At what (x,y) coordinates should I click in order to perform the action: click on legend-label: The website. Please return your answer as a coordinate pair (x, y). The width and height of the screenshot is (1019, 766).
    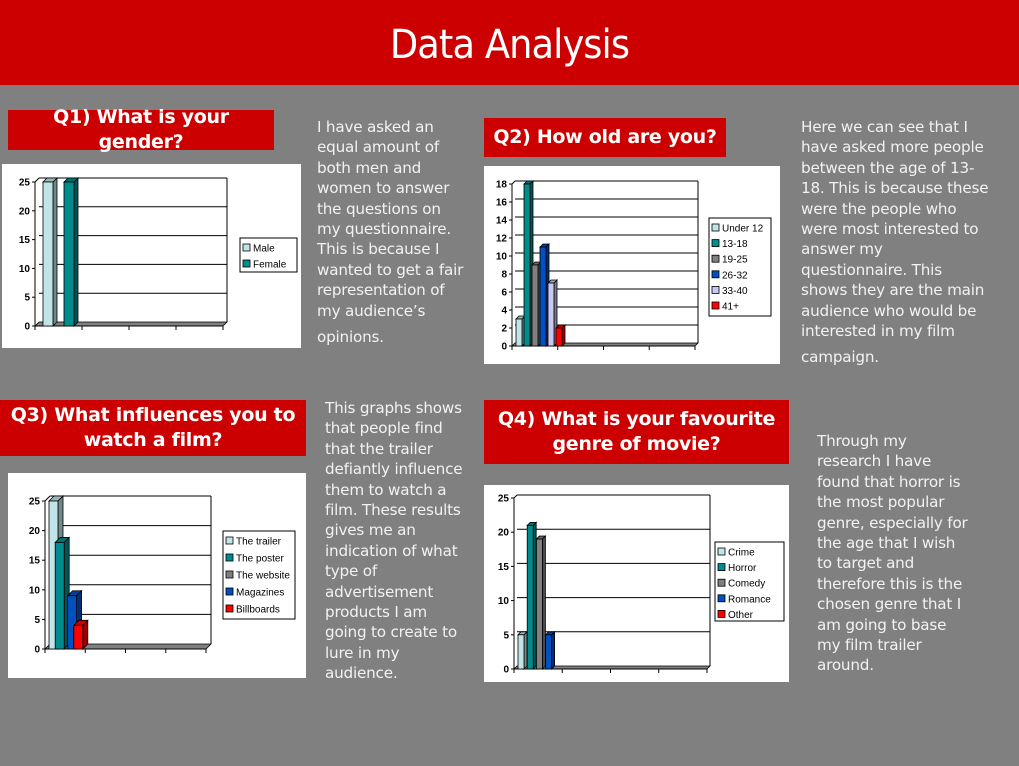
    Looking at the image, I should click on (263, 576).